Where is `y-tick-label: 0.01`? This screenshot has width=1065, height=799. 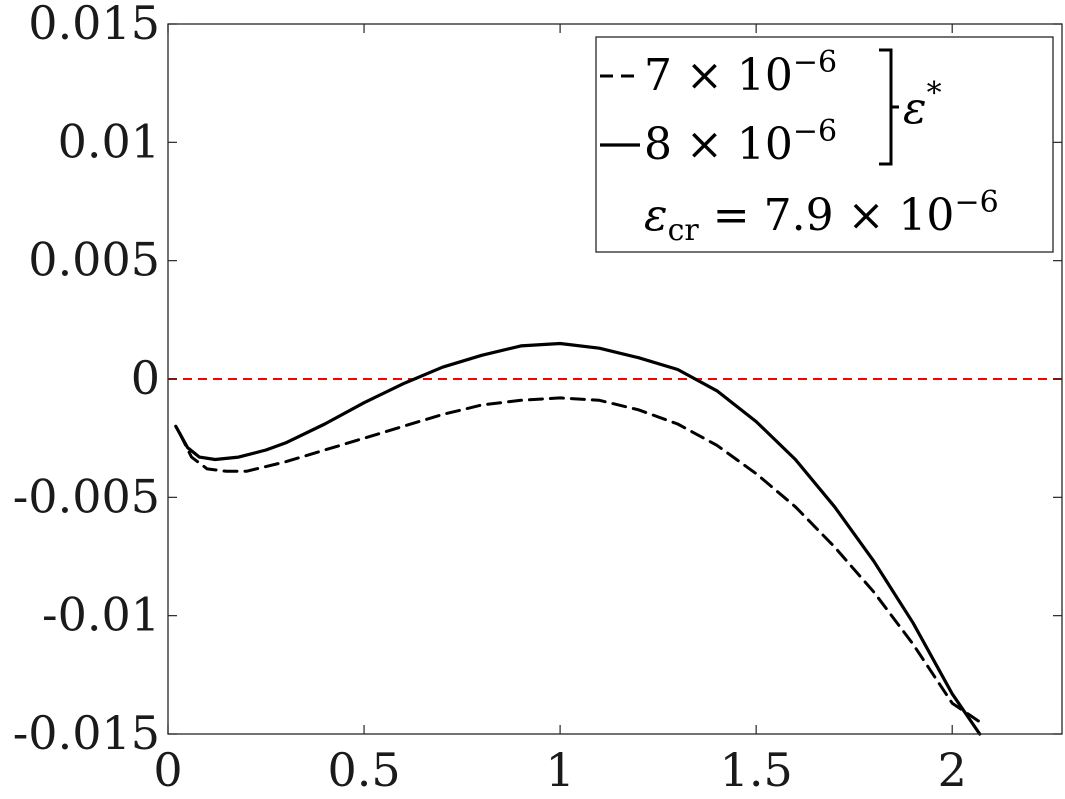
y-tick-label: 0.01 is located at coordinates (109, 141).